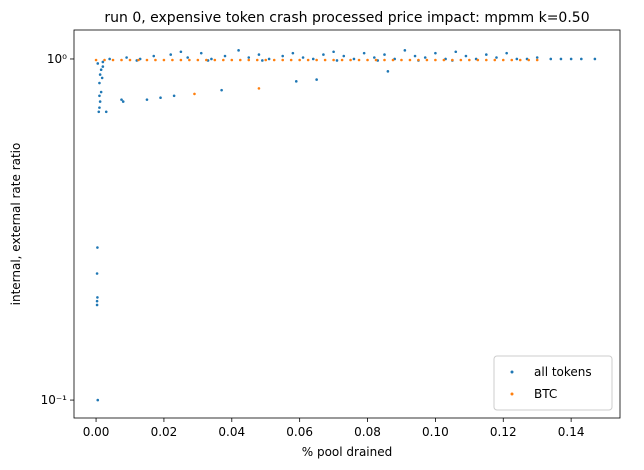 Image resolution: width=644 pixels, height=470 pixels. Describe the element at coordinates (347, 452) in the screenshot. I see `x-axis-label: % pool drained` at that location.